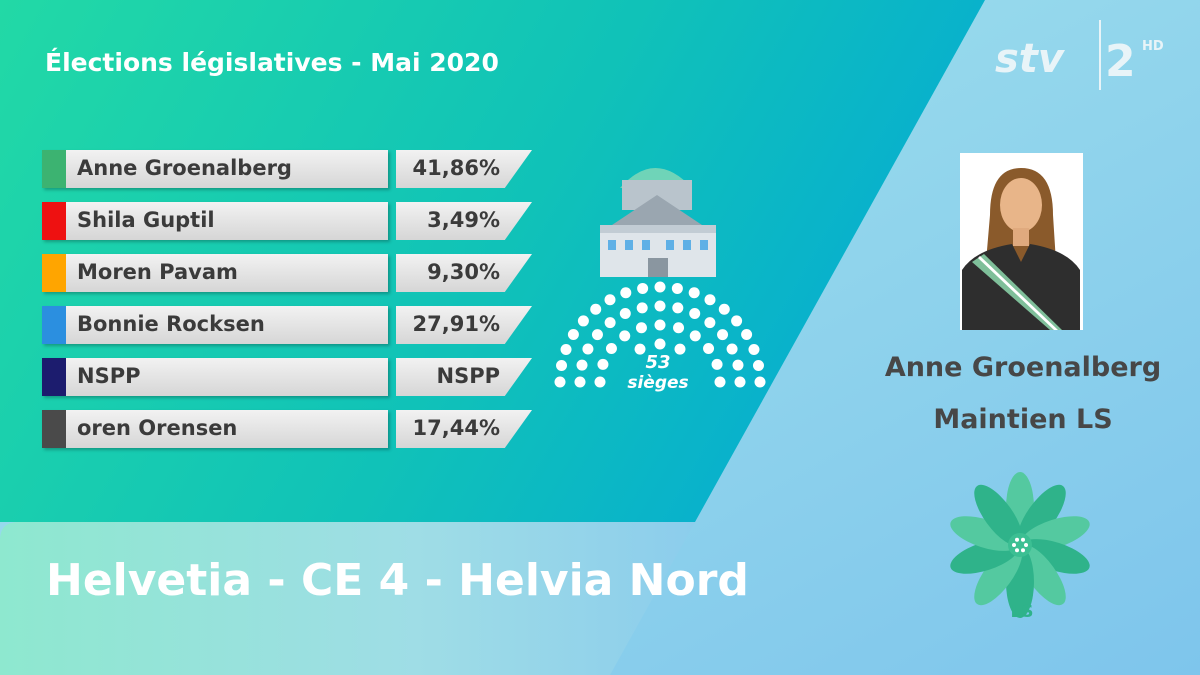 Image resolution: width=1200 pixels, height=675 pixels. I want to click on name-box: Bonnie Rocksen, so click(215, 325).